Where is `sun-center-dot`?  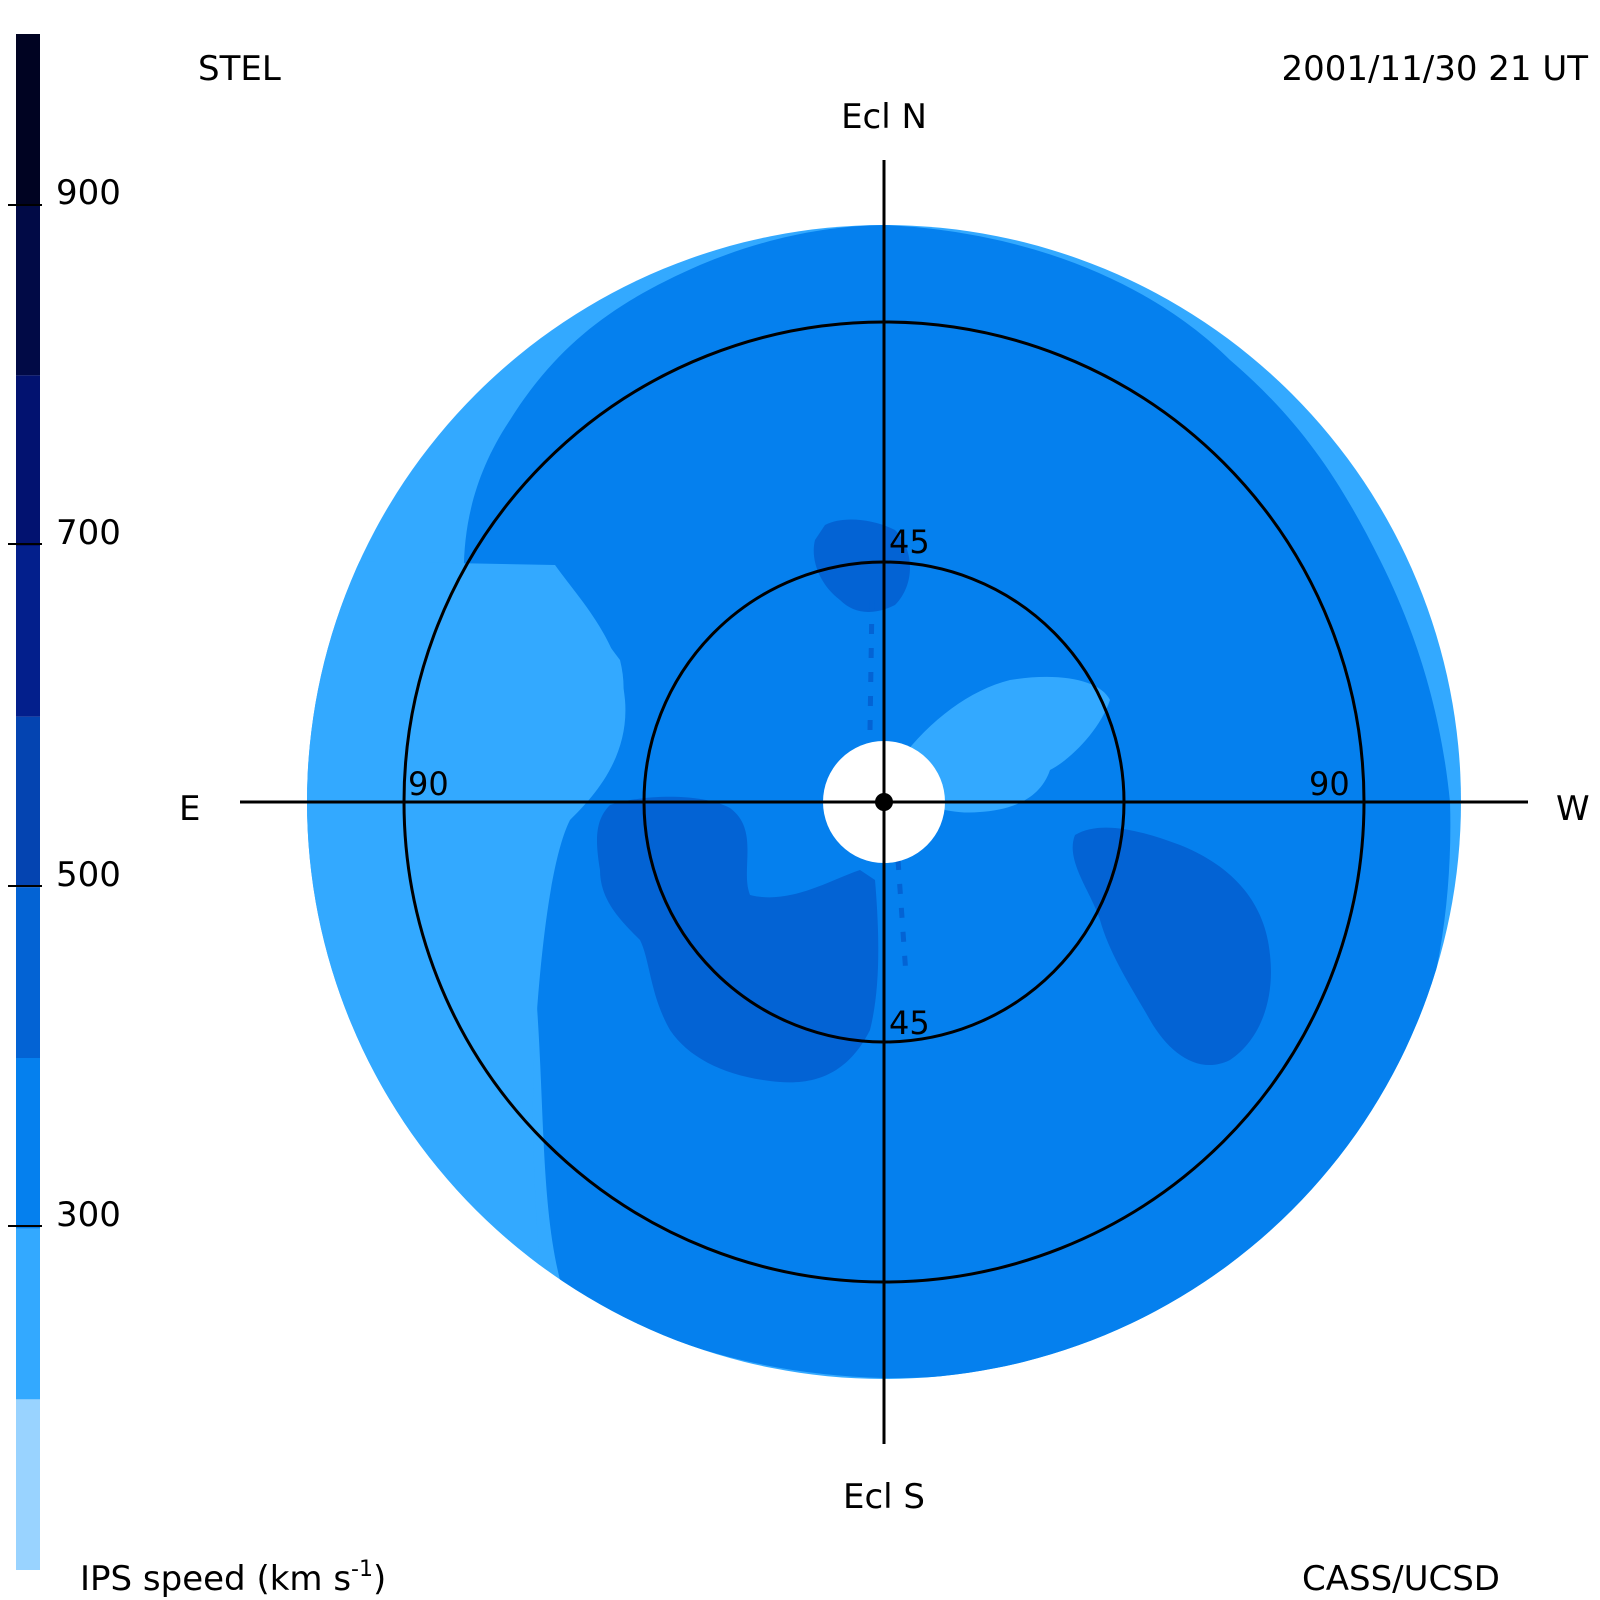
sun-center-dot is located at coordinates (884, 802).